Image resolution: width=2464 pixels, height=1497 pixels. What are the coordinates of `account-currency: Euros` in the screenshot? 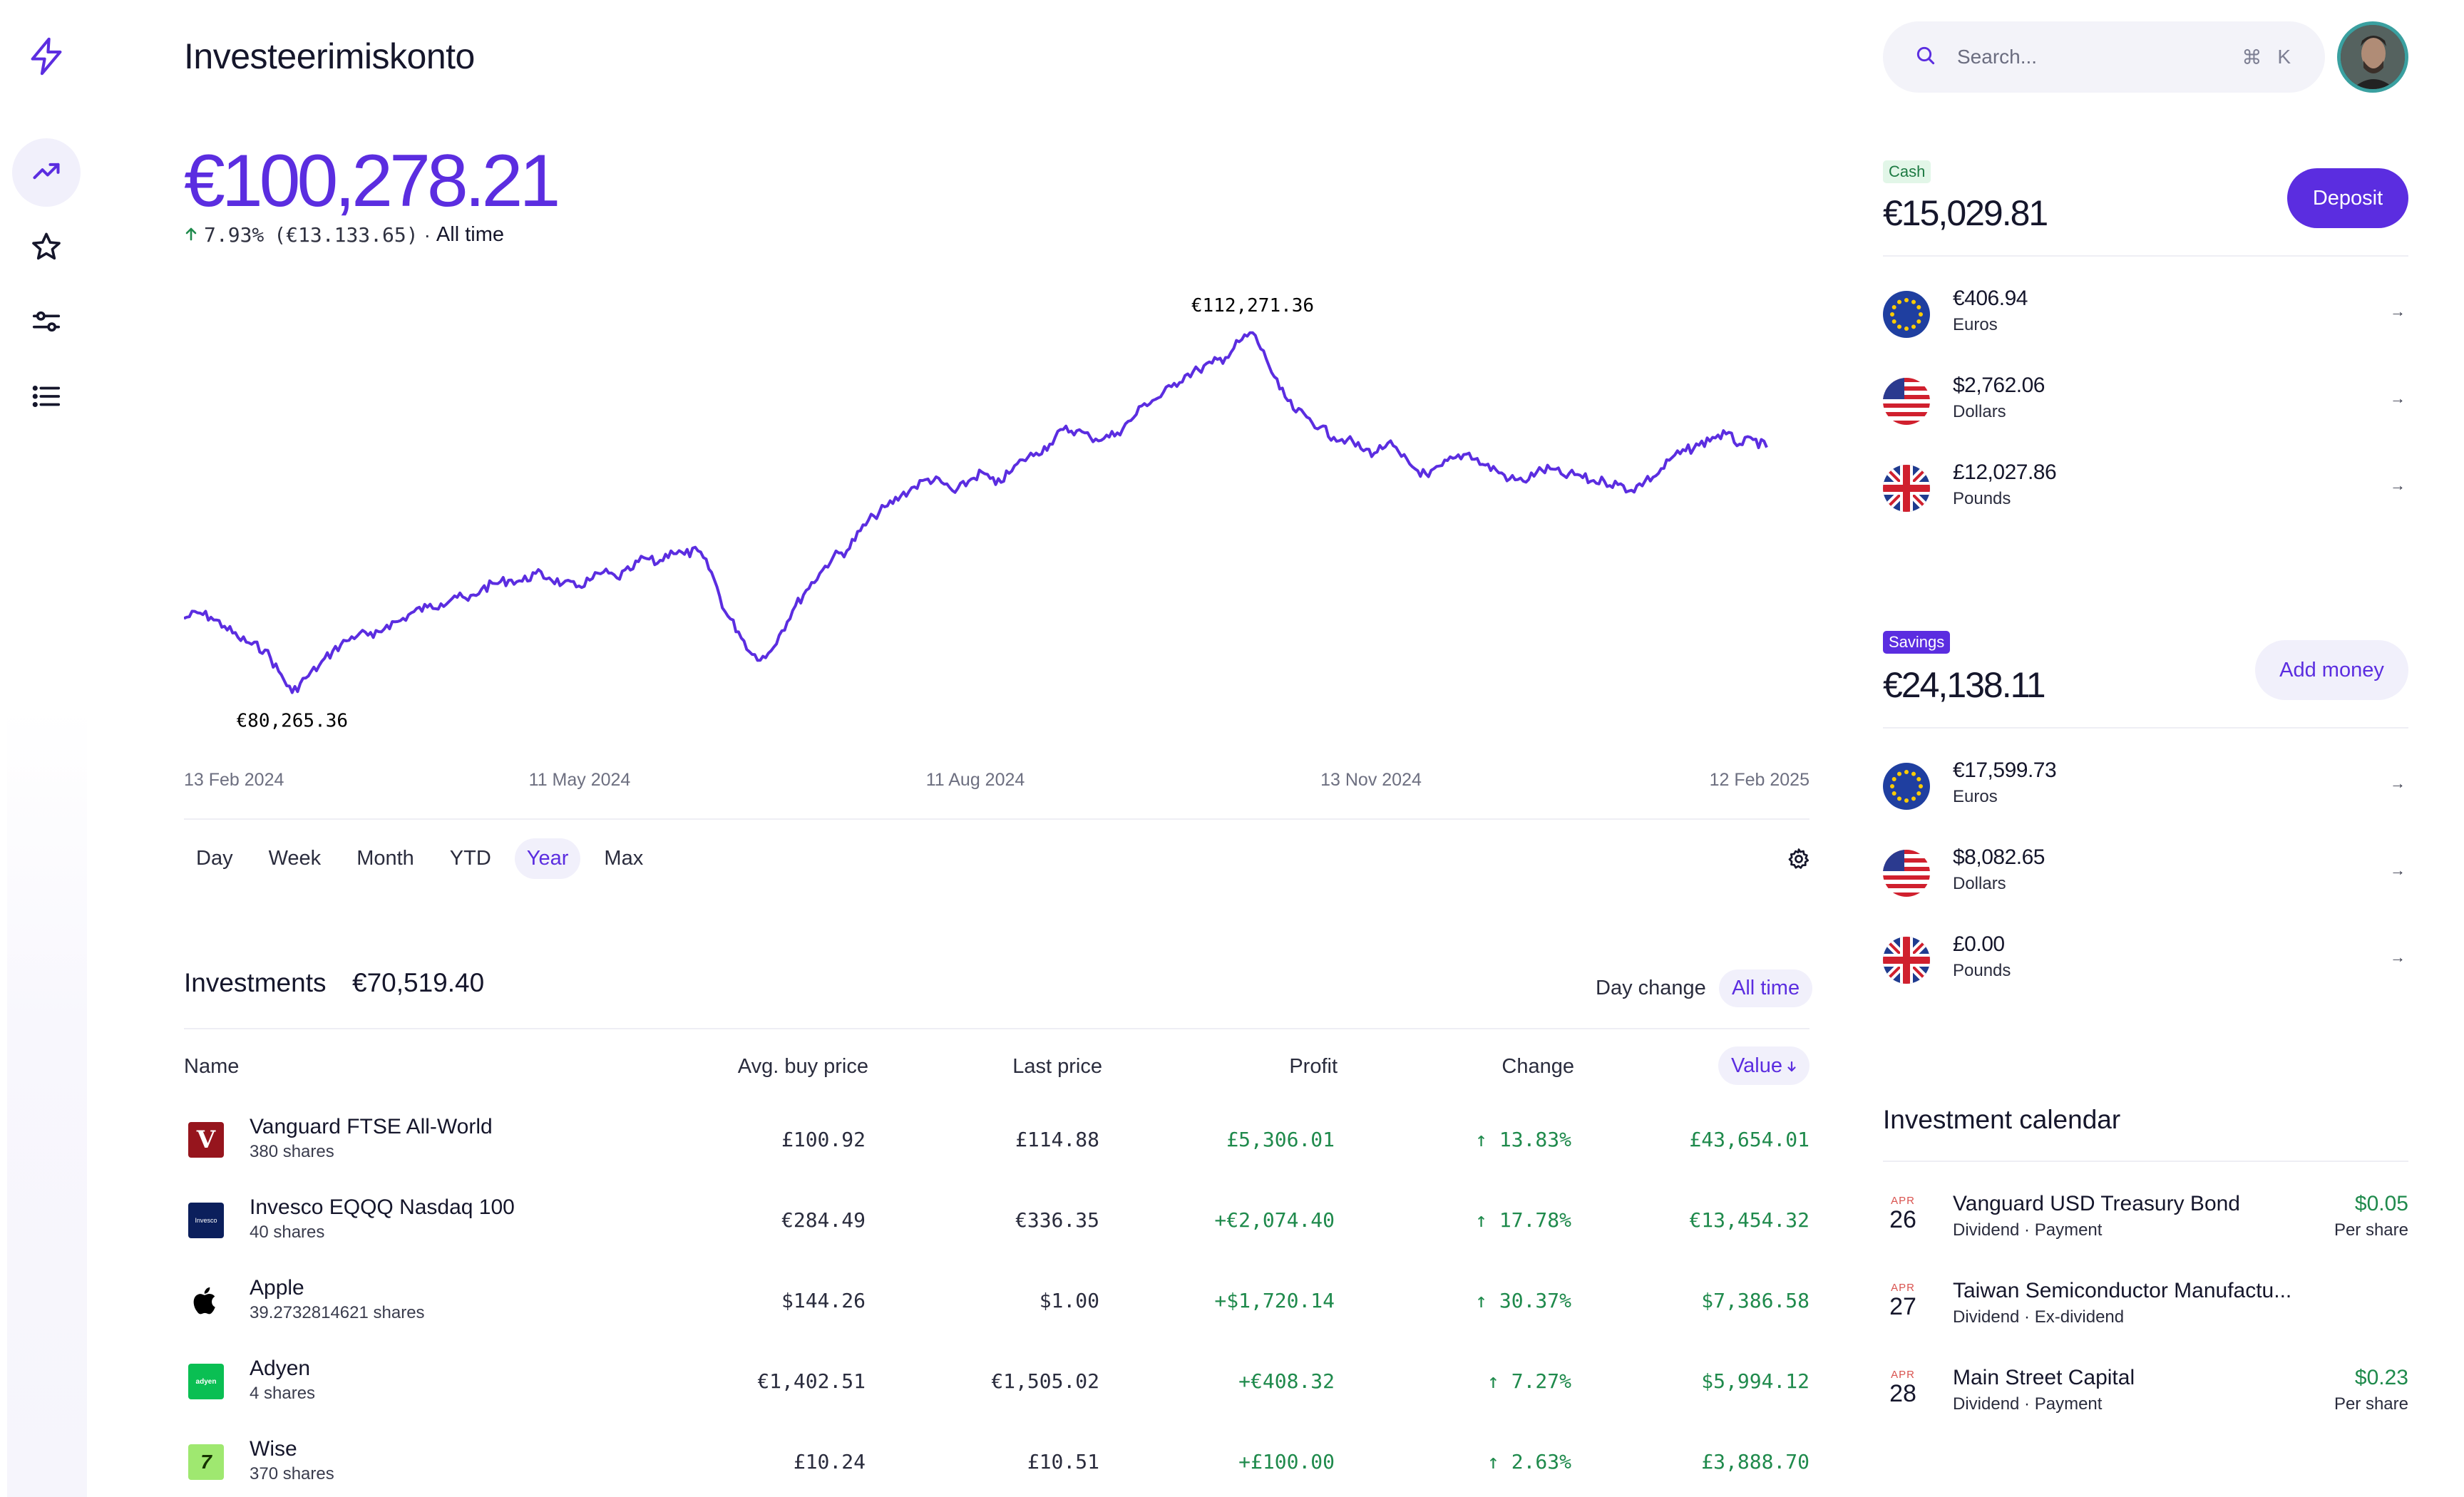 It's located at (1975, 324).